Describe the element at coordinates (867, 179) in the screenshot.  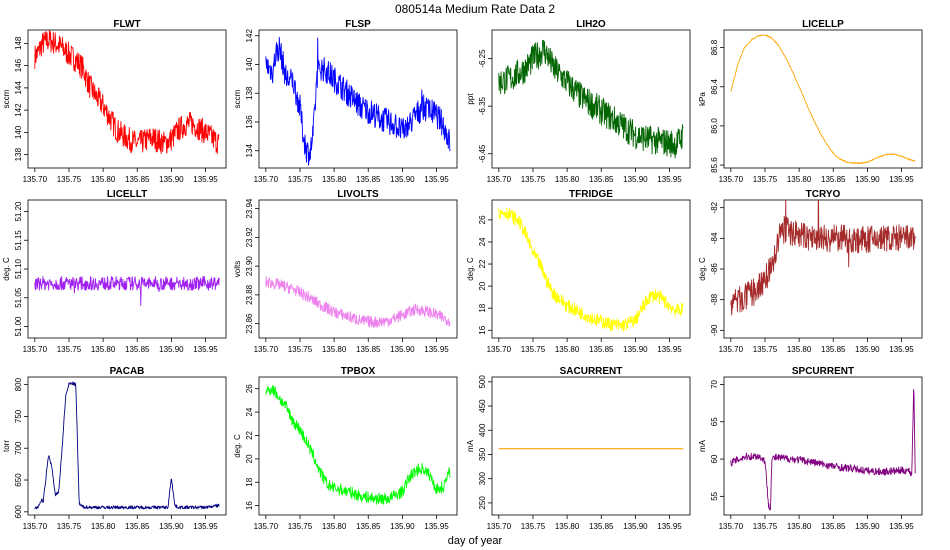
I see `licellp-xtick-label: 135.90` at that location.